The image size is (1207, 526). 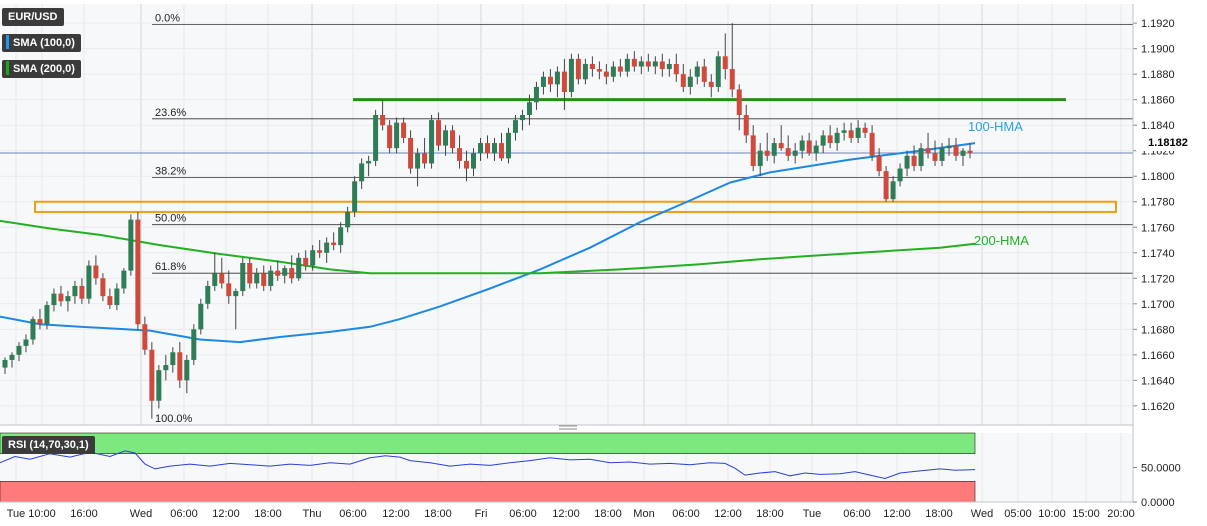 I want to click on rsi-y-tick-label: 50.0000, so click(x=1161, y=469).